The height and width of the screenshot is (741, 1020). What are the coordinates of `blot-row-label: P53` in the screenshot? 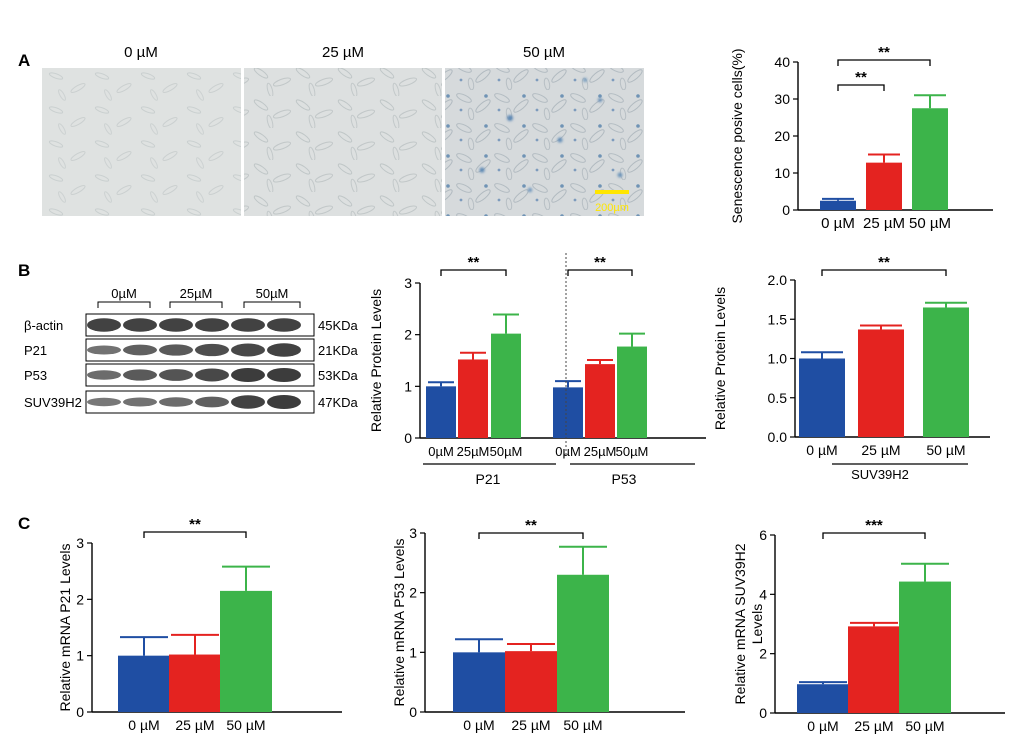 It's located at (35, 375).